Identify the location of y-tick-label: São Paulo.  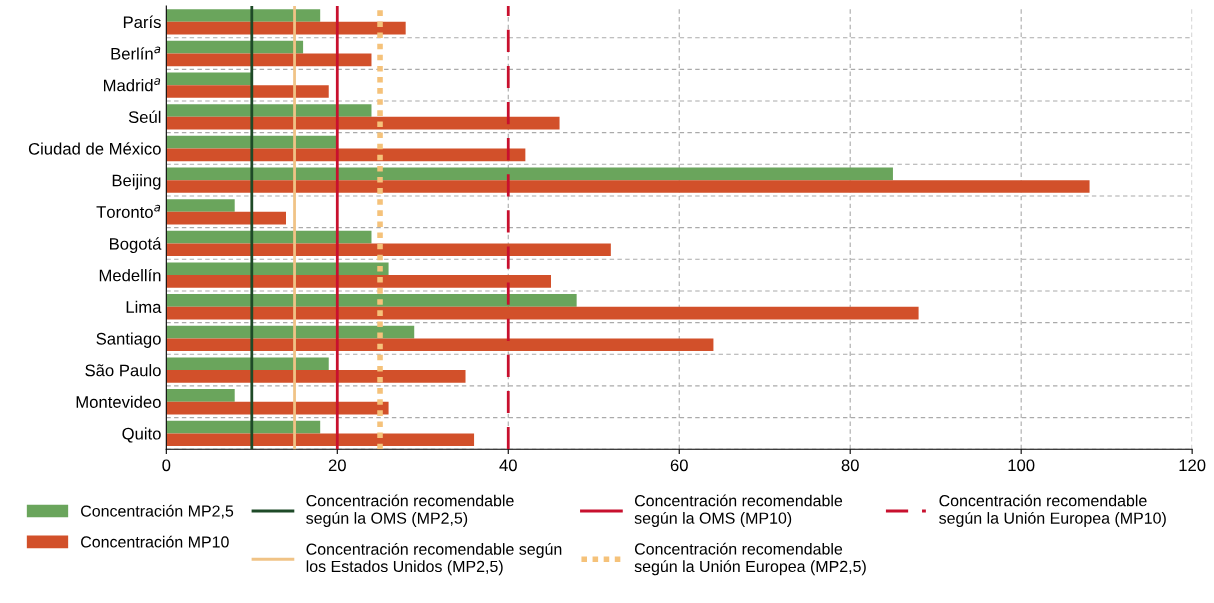
(123, 370).